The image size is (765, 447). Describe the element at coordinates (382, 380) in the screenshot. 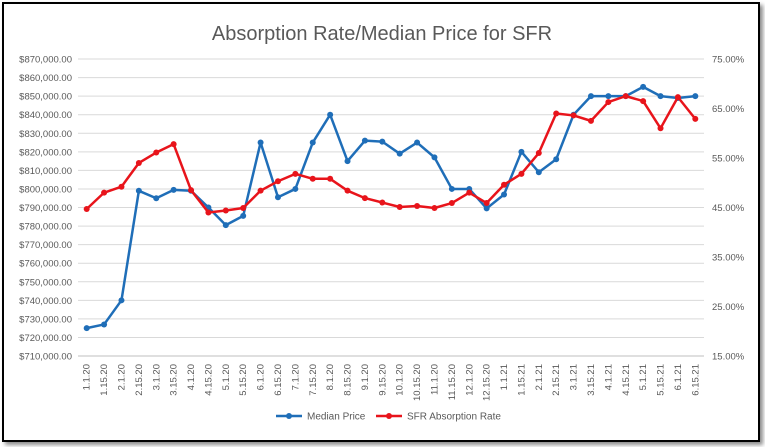

I see `x-tick-label: 9.15.20` at that location.